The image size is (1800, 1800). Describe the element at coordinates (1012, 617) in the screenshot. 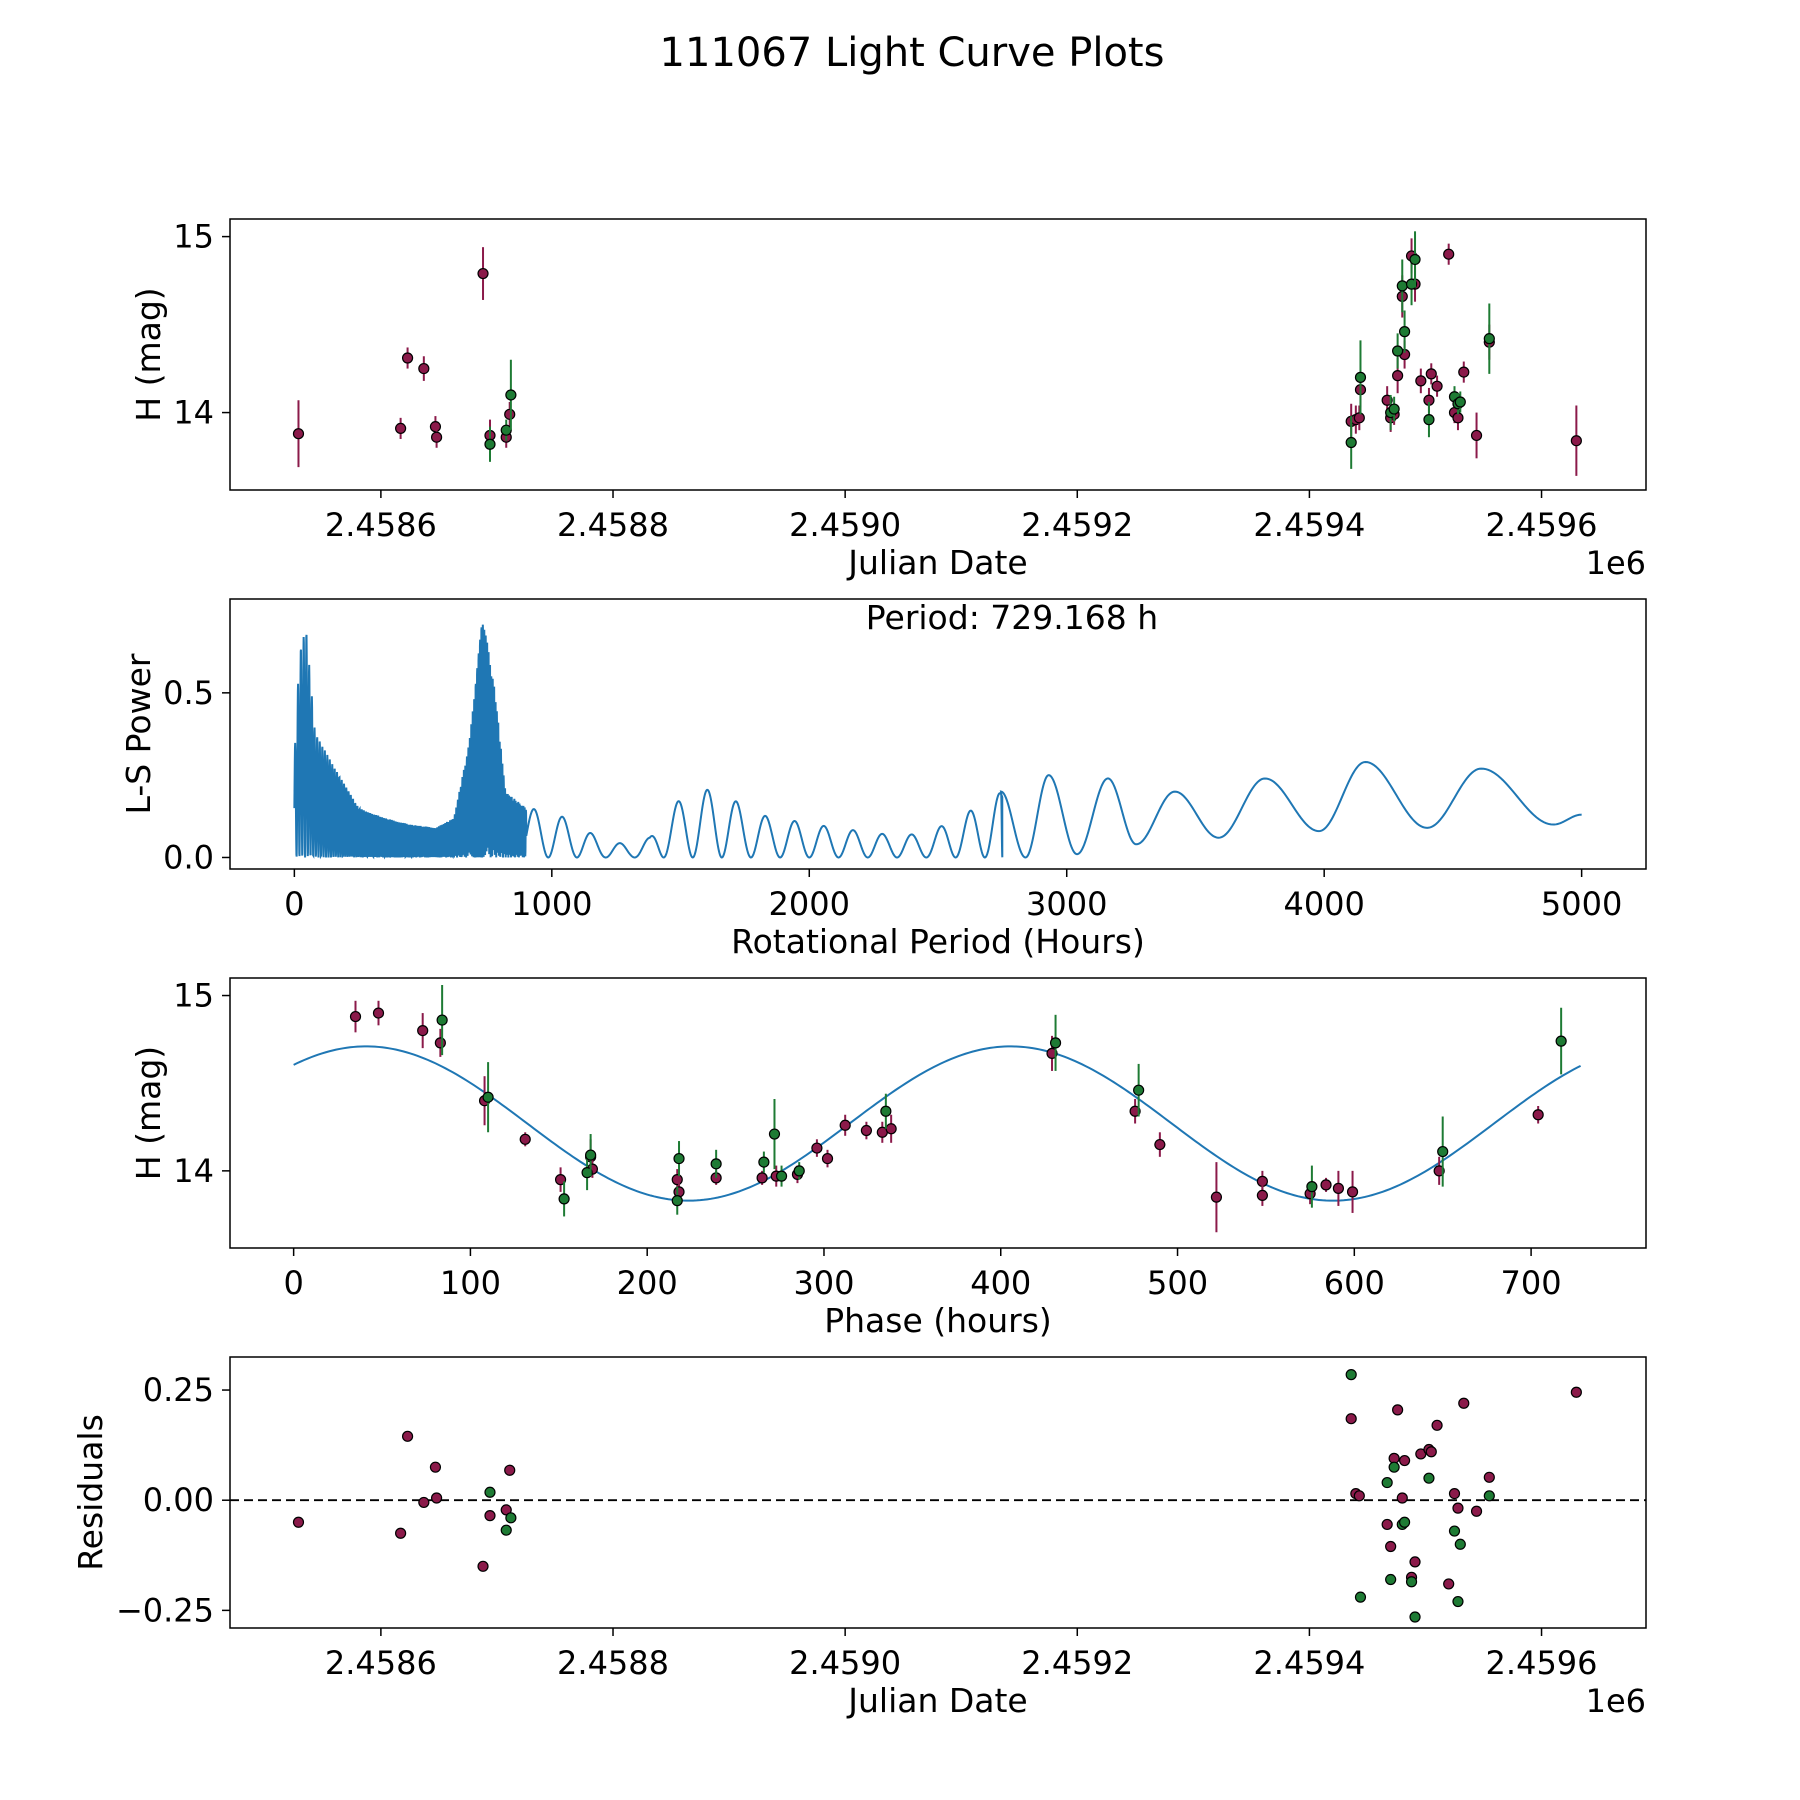

I see `period-annotation: Period: 729.168 h` at that location.